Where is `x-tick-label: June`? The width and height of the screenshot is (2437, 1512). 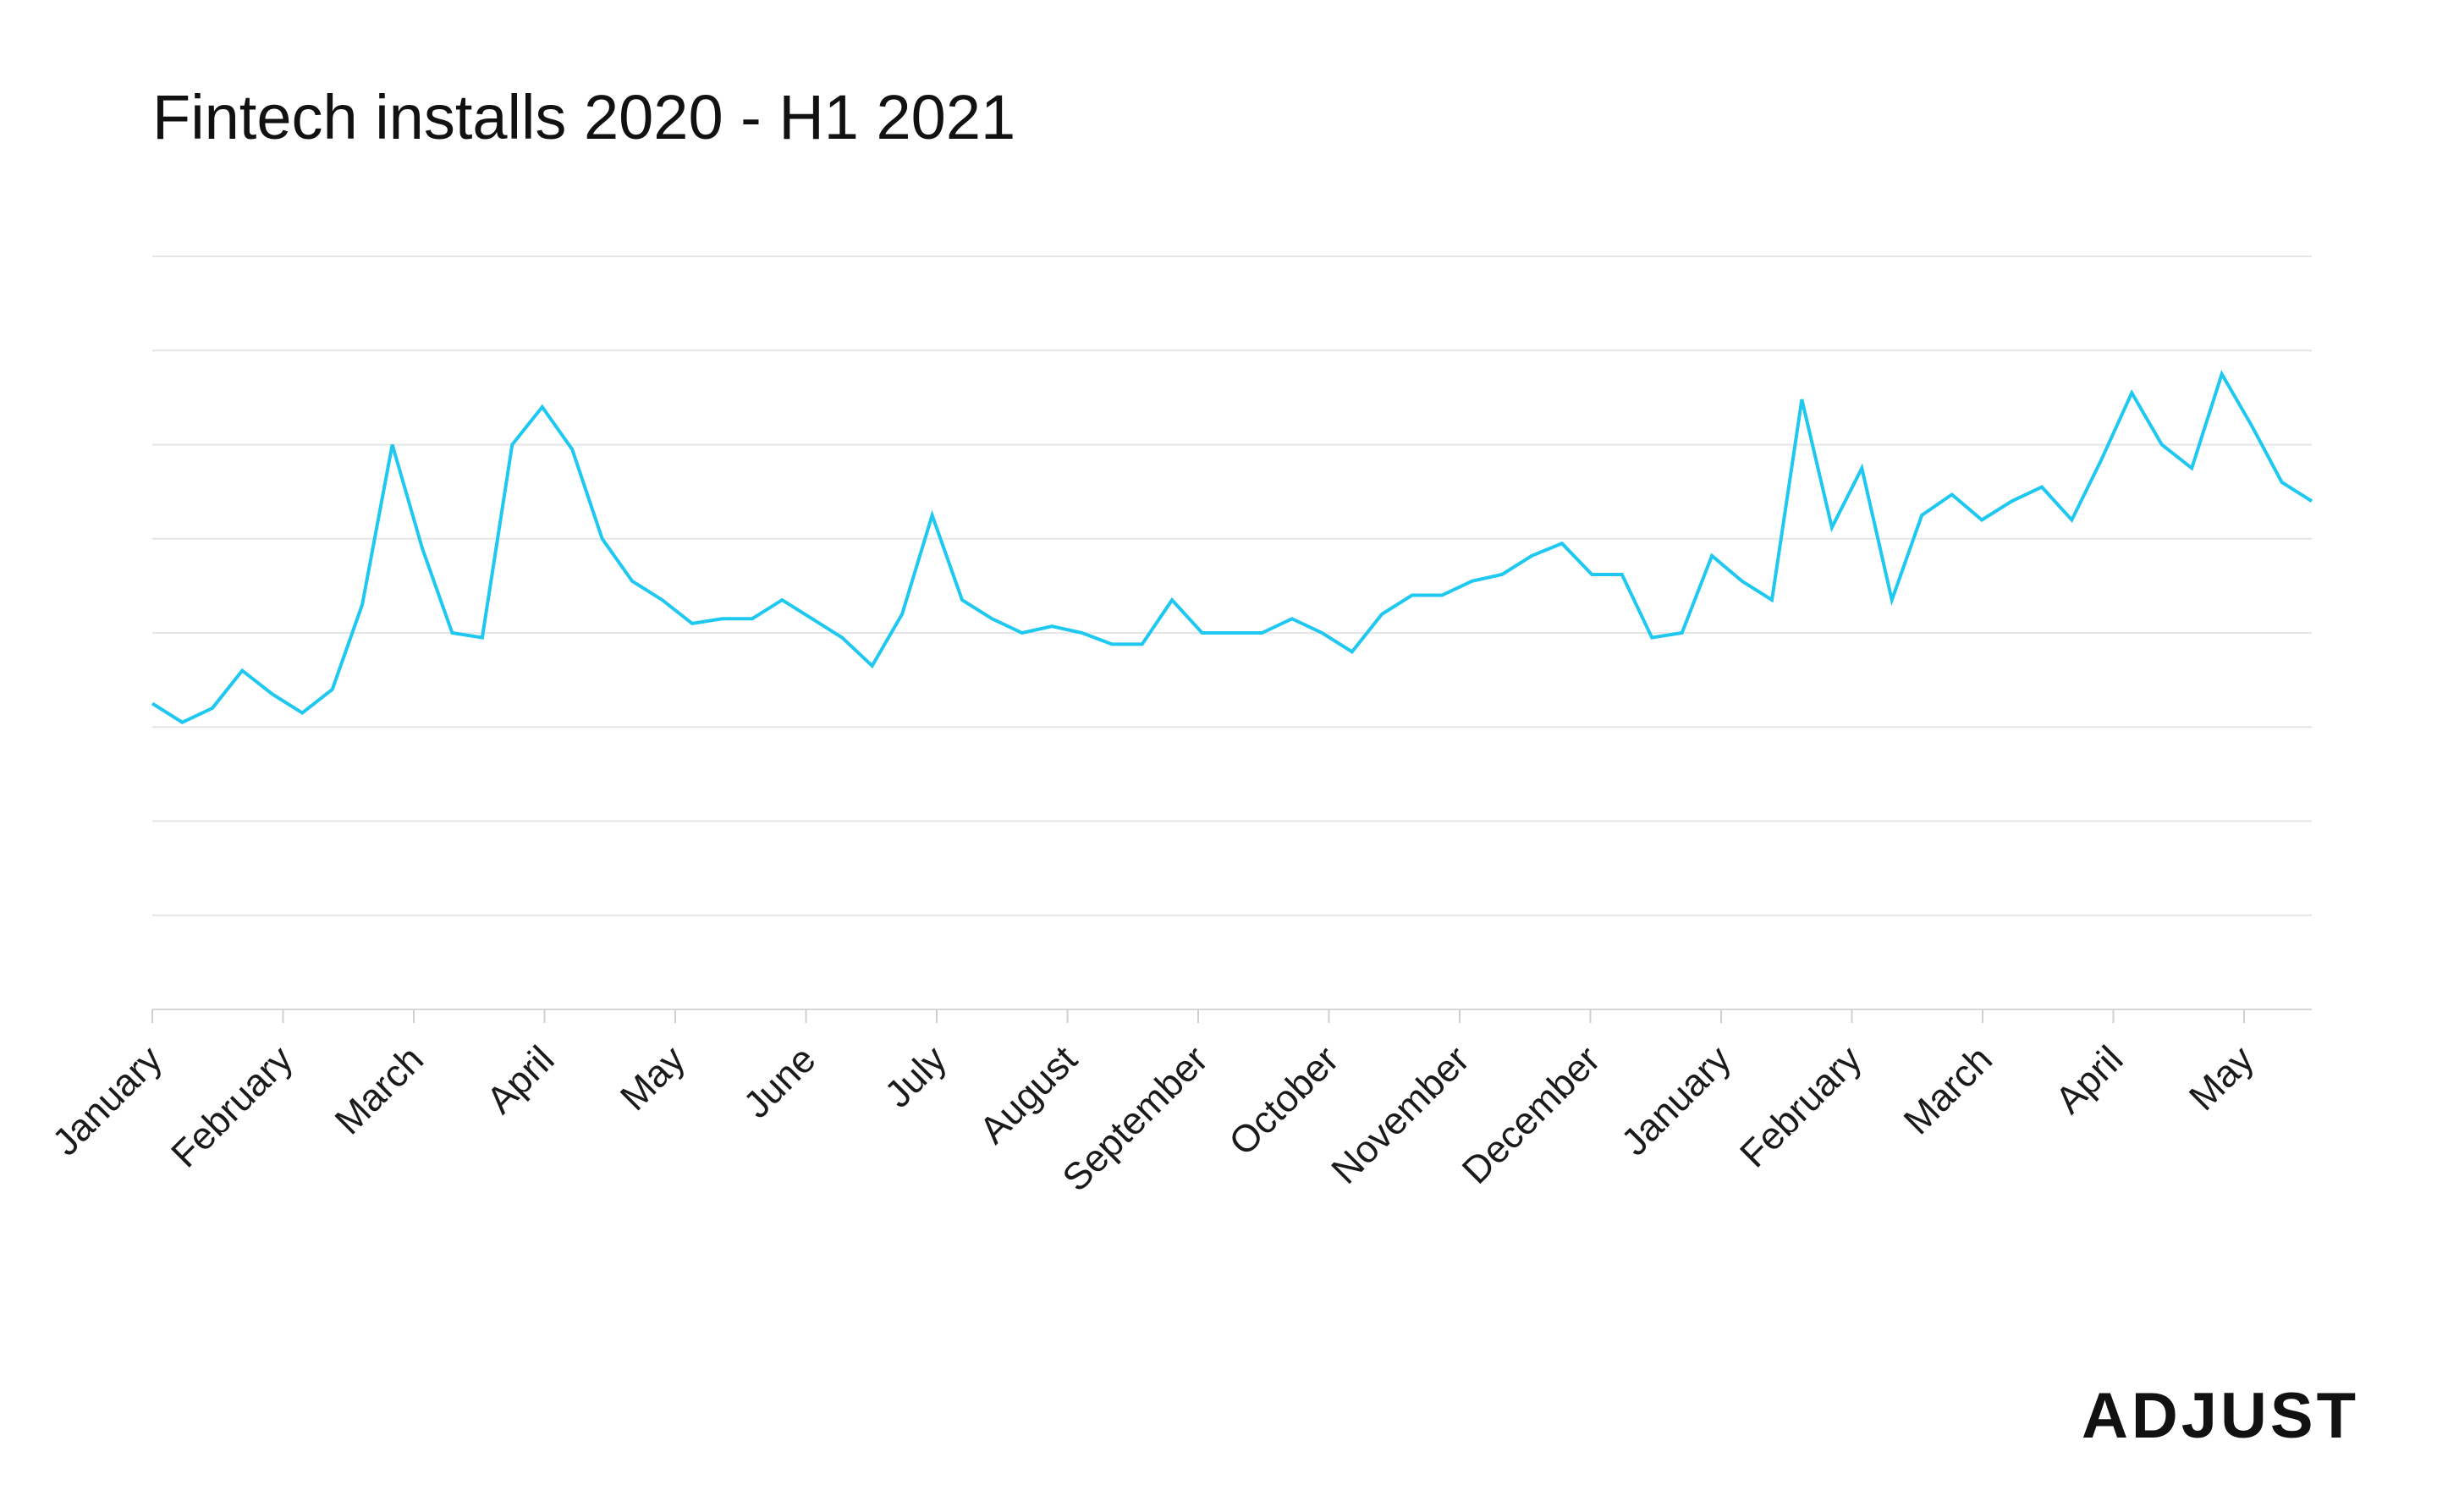 x-tick-label: June is located at coordinates (778, 1081).